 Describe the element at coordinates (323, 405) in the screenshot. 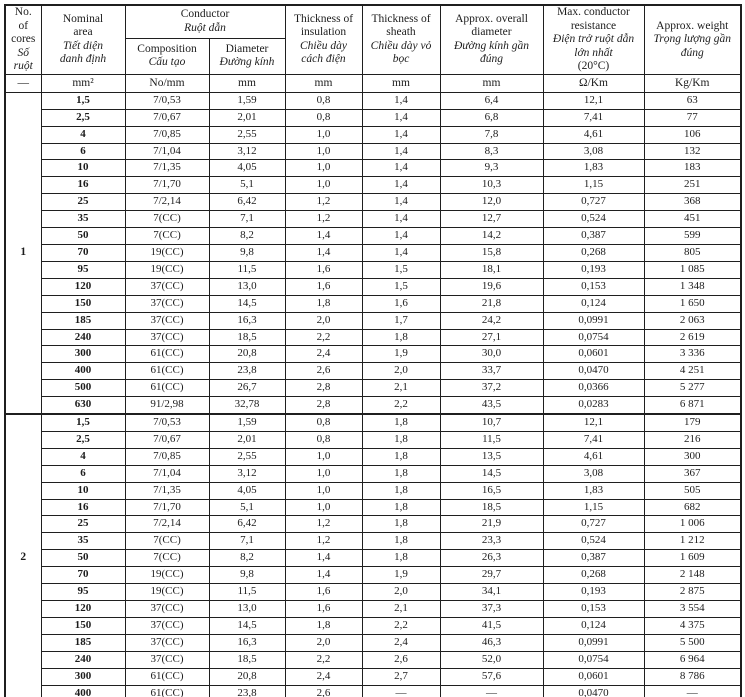

I see `table-cell: 2,8` at that location.